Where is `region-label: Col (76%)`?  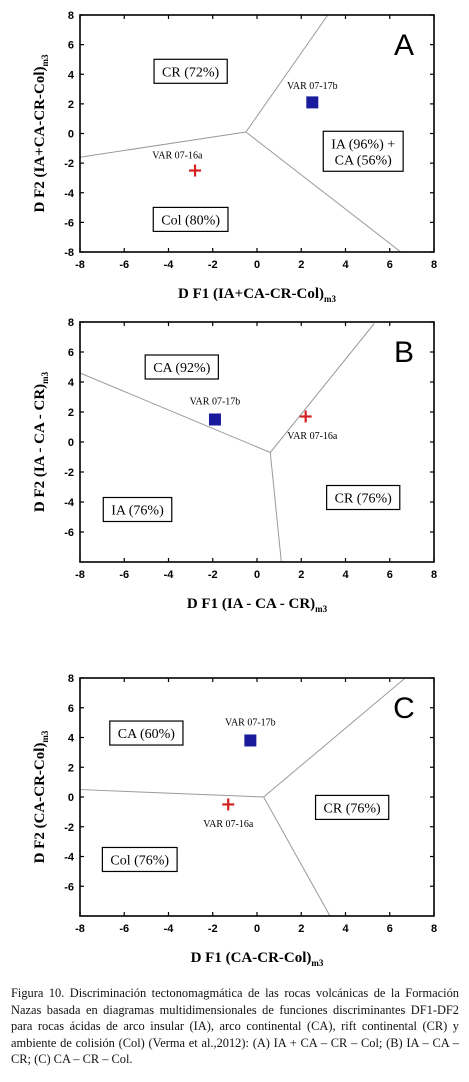 region-label: Col (76%) is located at coordinates (139, 859).